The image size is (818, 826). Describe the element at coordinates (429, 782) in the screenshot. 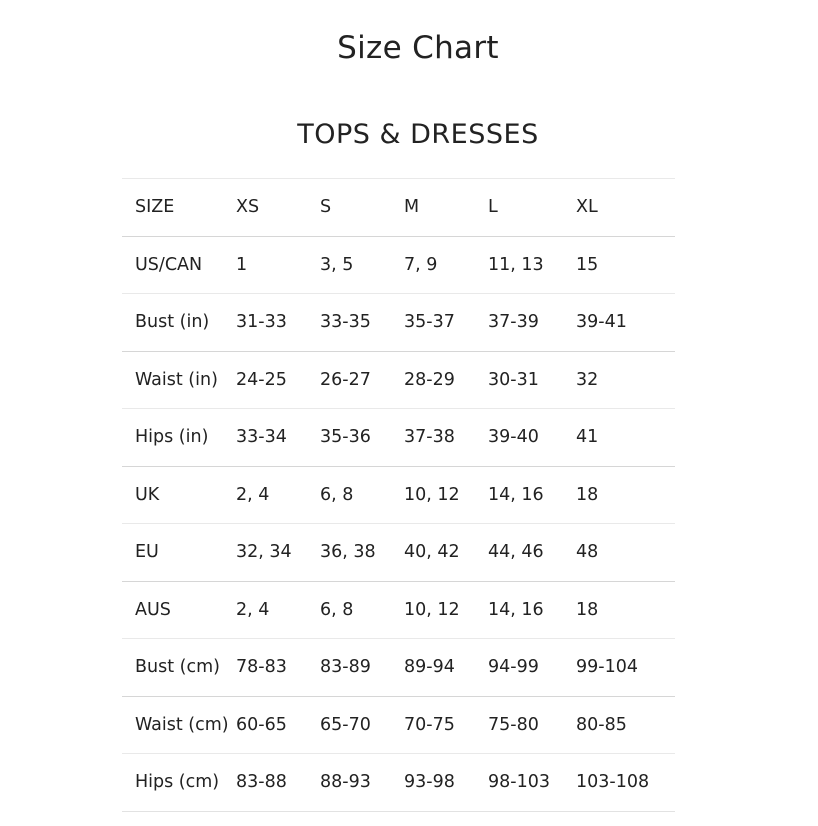

I see `table-cell: 93-98` at that location.